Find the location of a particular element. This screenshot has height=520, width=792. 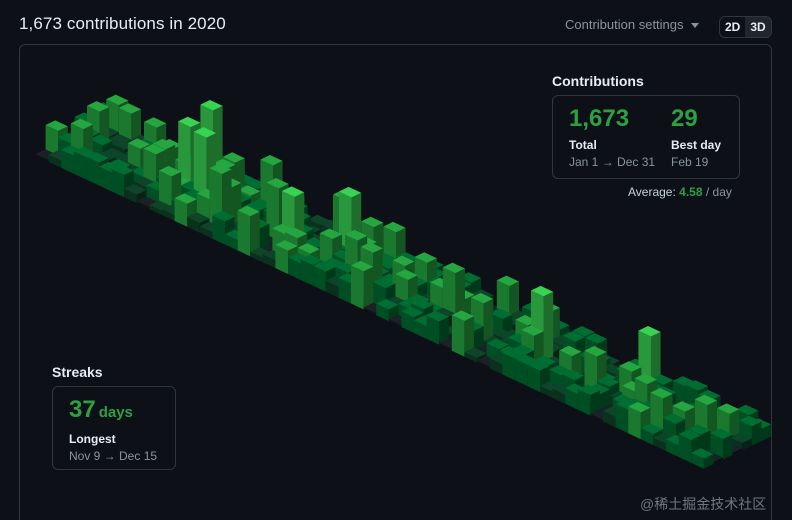

view-toggle: 2D 3D is located at coordinates (745, 27).